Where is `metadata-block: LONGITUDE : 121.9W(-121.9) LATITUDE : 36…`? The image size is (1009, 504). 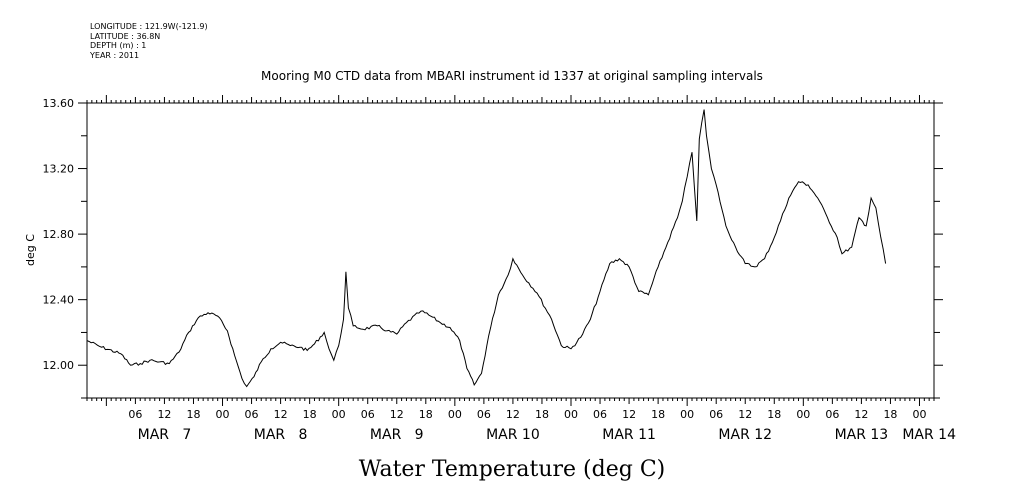
metadata-block: LONGITUDE : 121.9W(-121.9) LATITUDE : 36… is located at coordinates (149, 41).